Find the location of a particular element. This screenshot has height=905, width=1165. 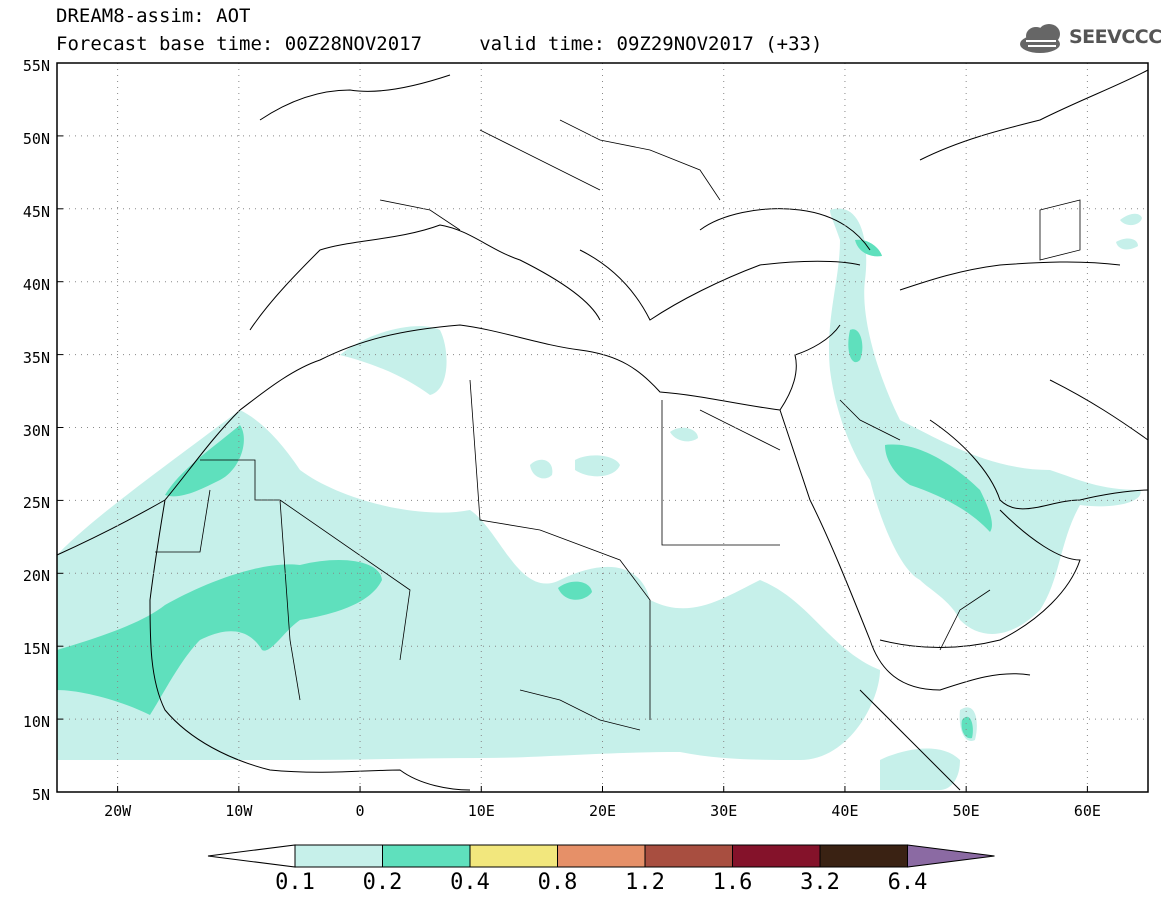

colorbar-tick-label: 1.2 is located at coordinates (645, 882).